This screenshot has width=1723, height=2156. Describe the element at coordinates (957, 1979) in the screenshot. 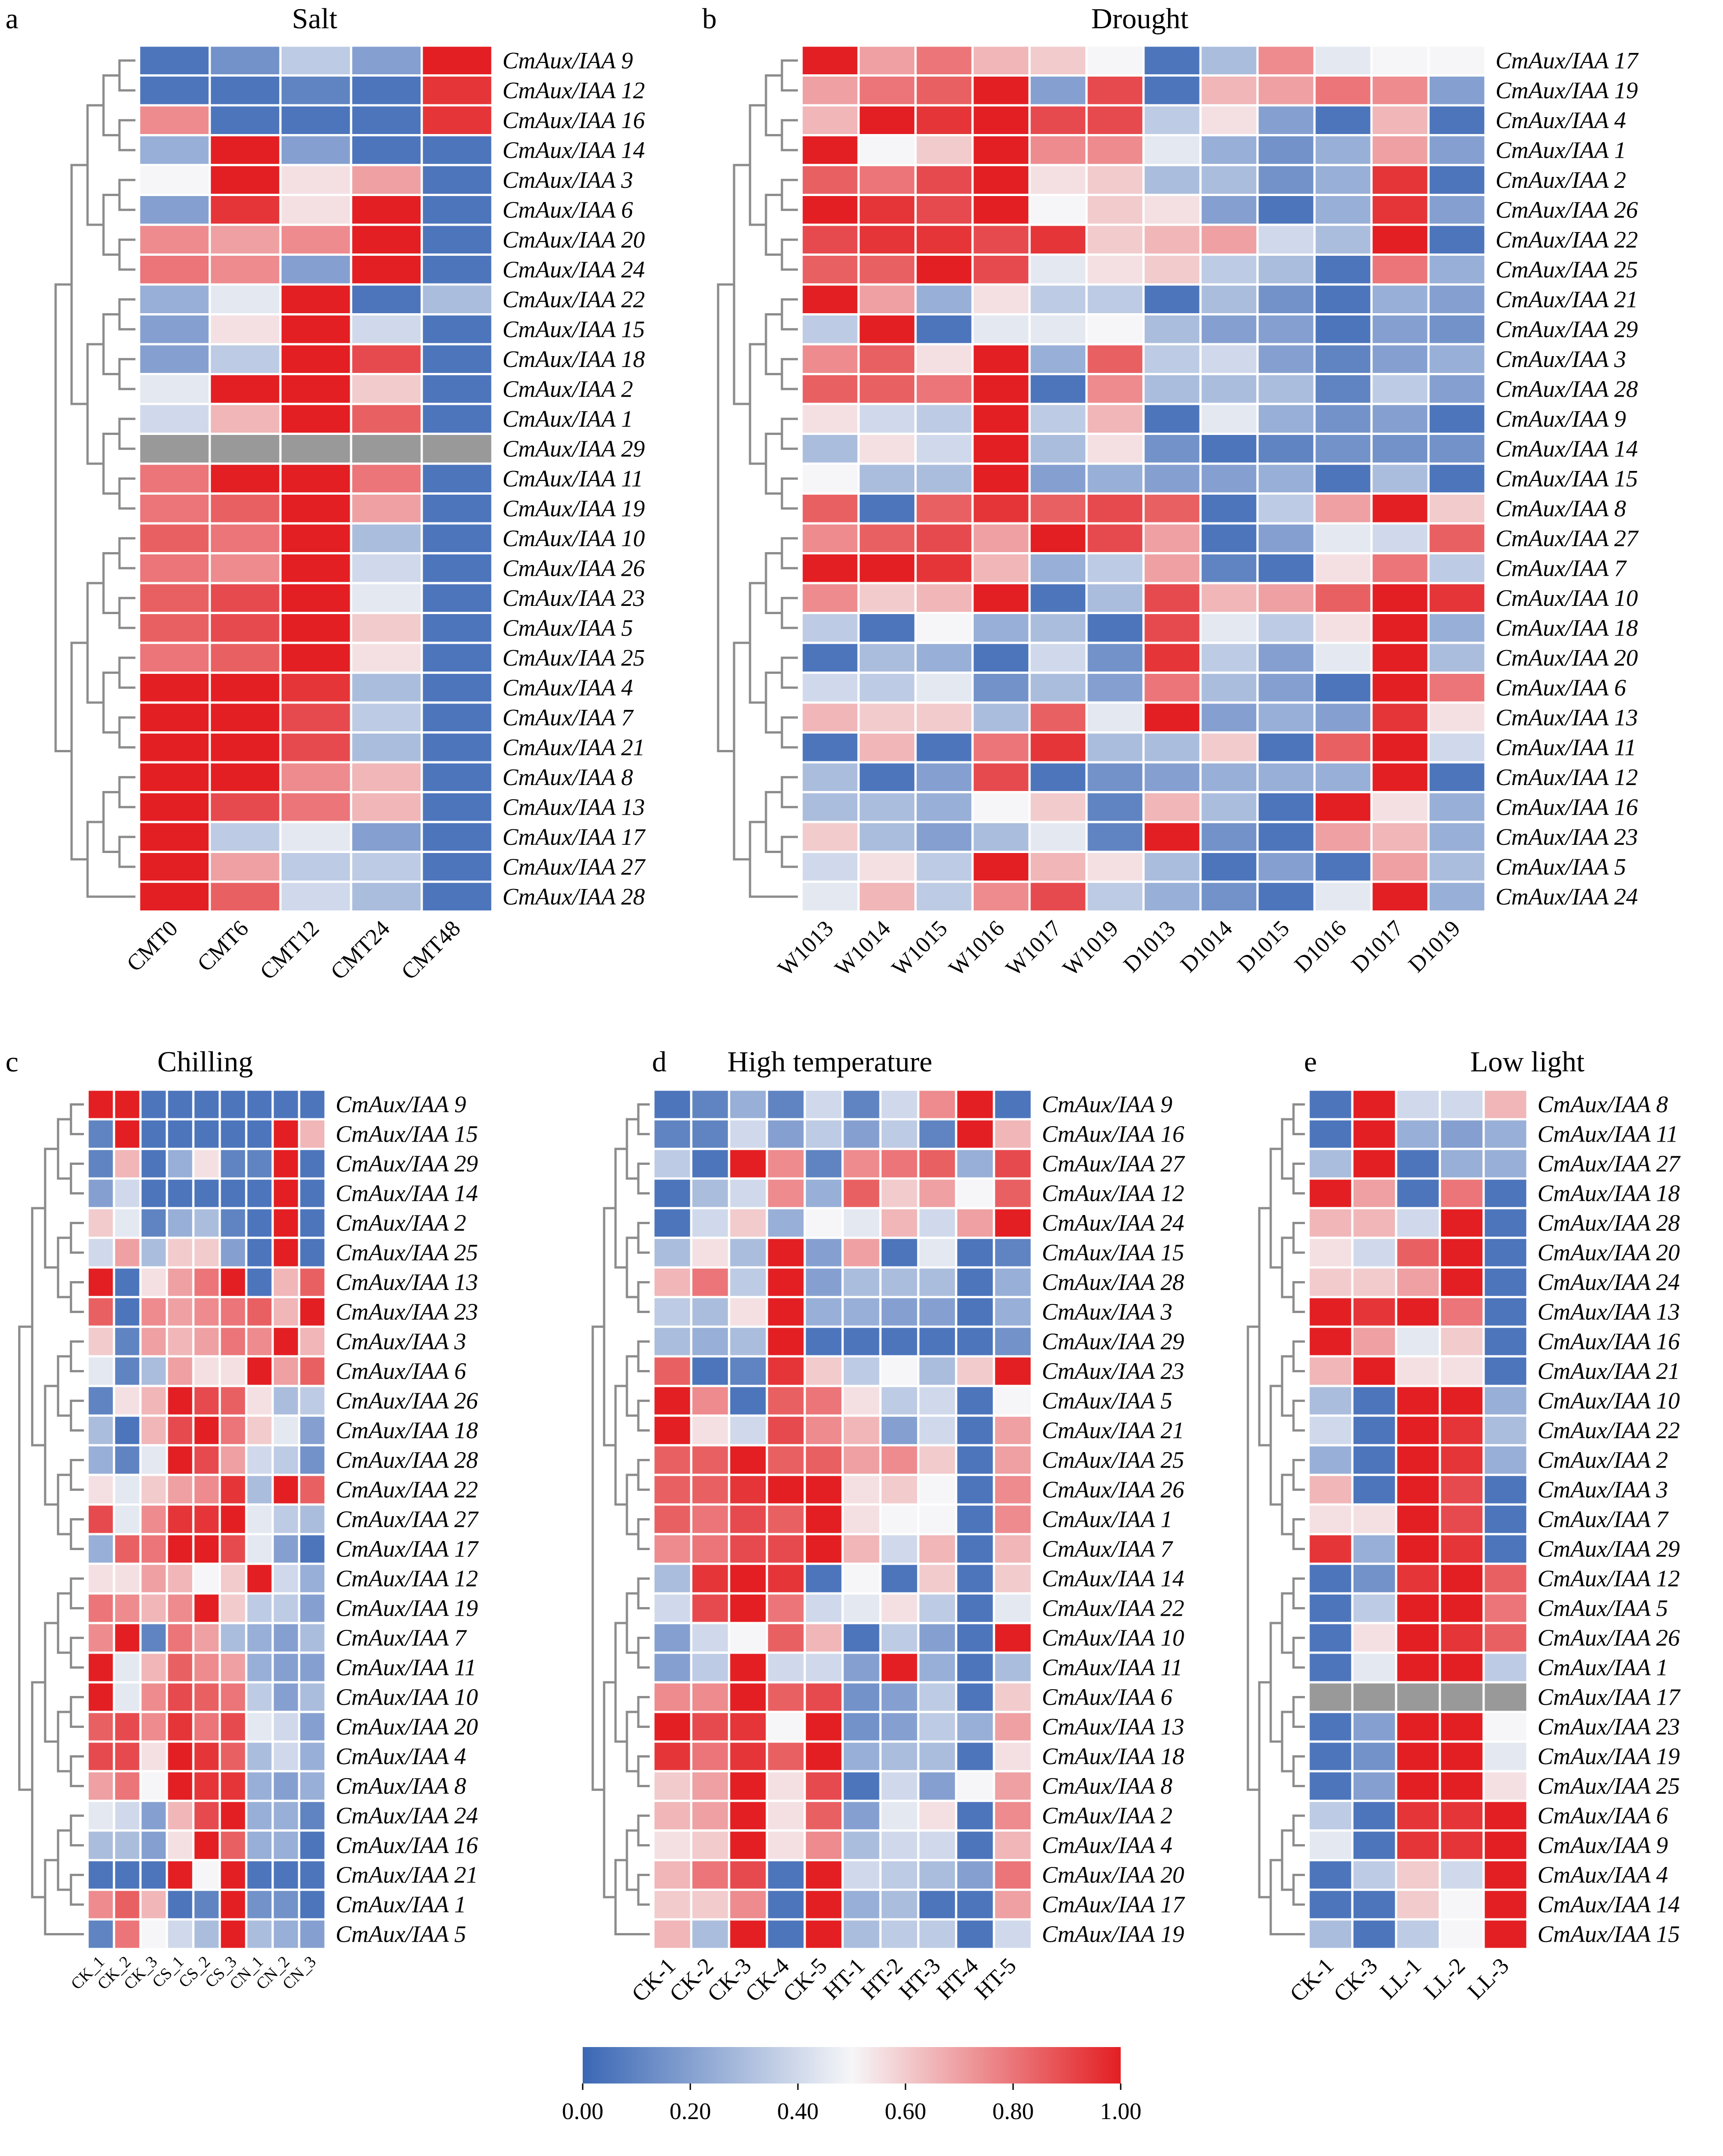

I see `column-label: HT-4` at that location.